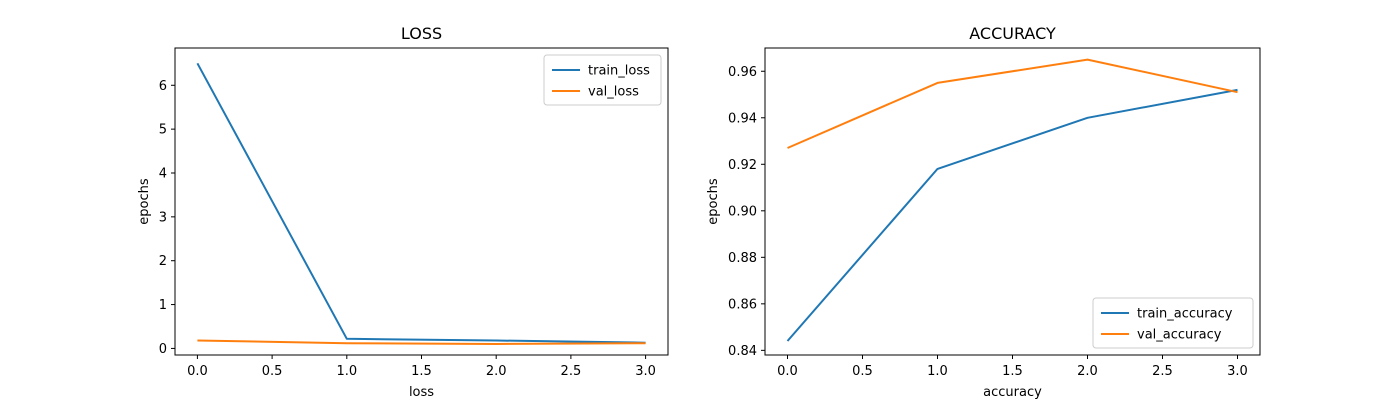 This screenshot has height=400, width=1400. I want to click on legend: train_loss val_loss, so click(602, 80).